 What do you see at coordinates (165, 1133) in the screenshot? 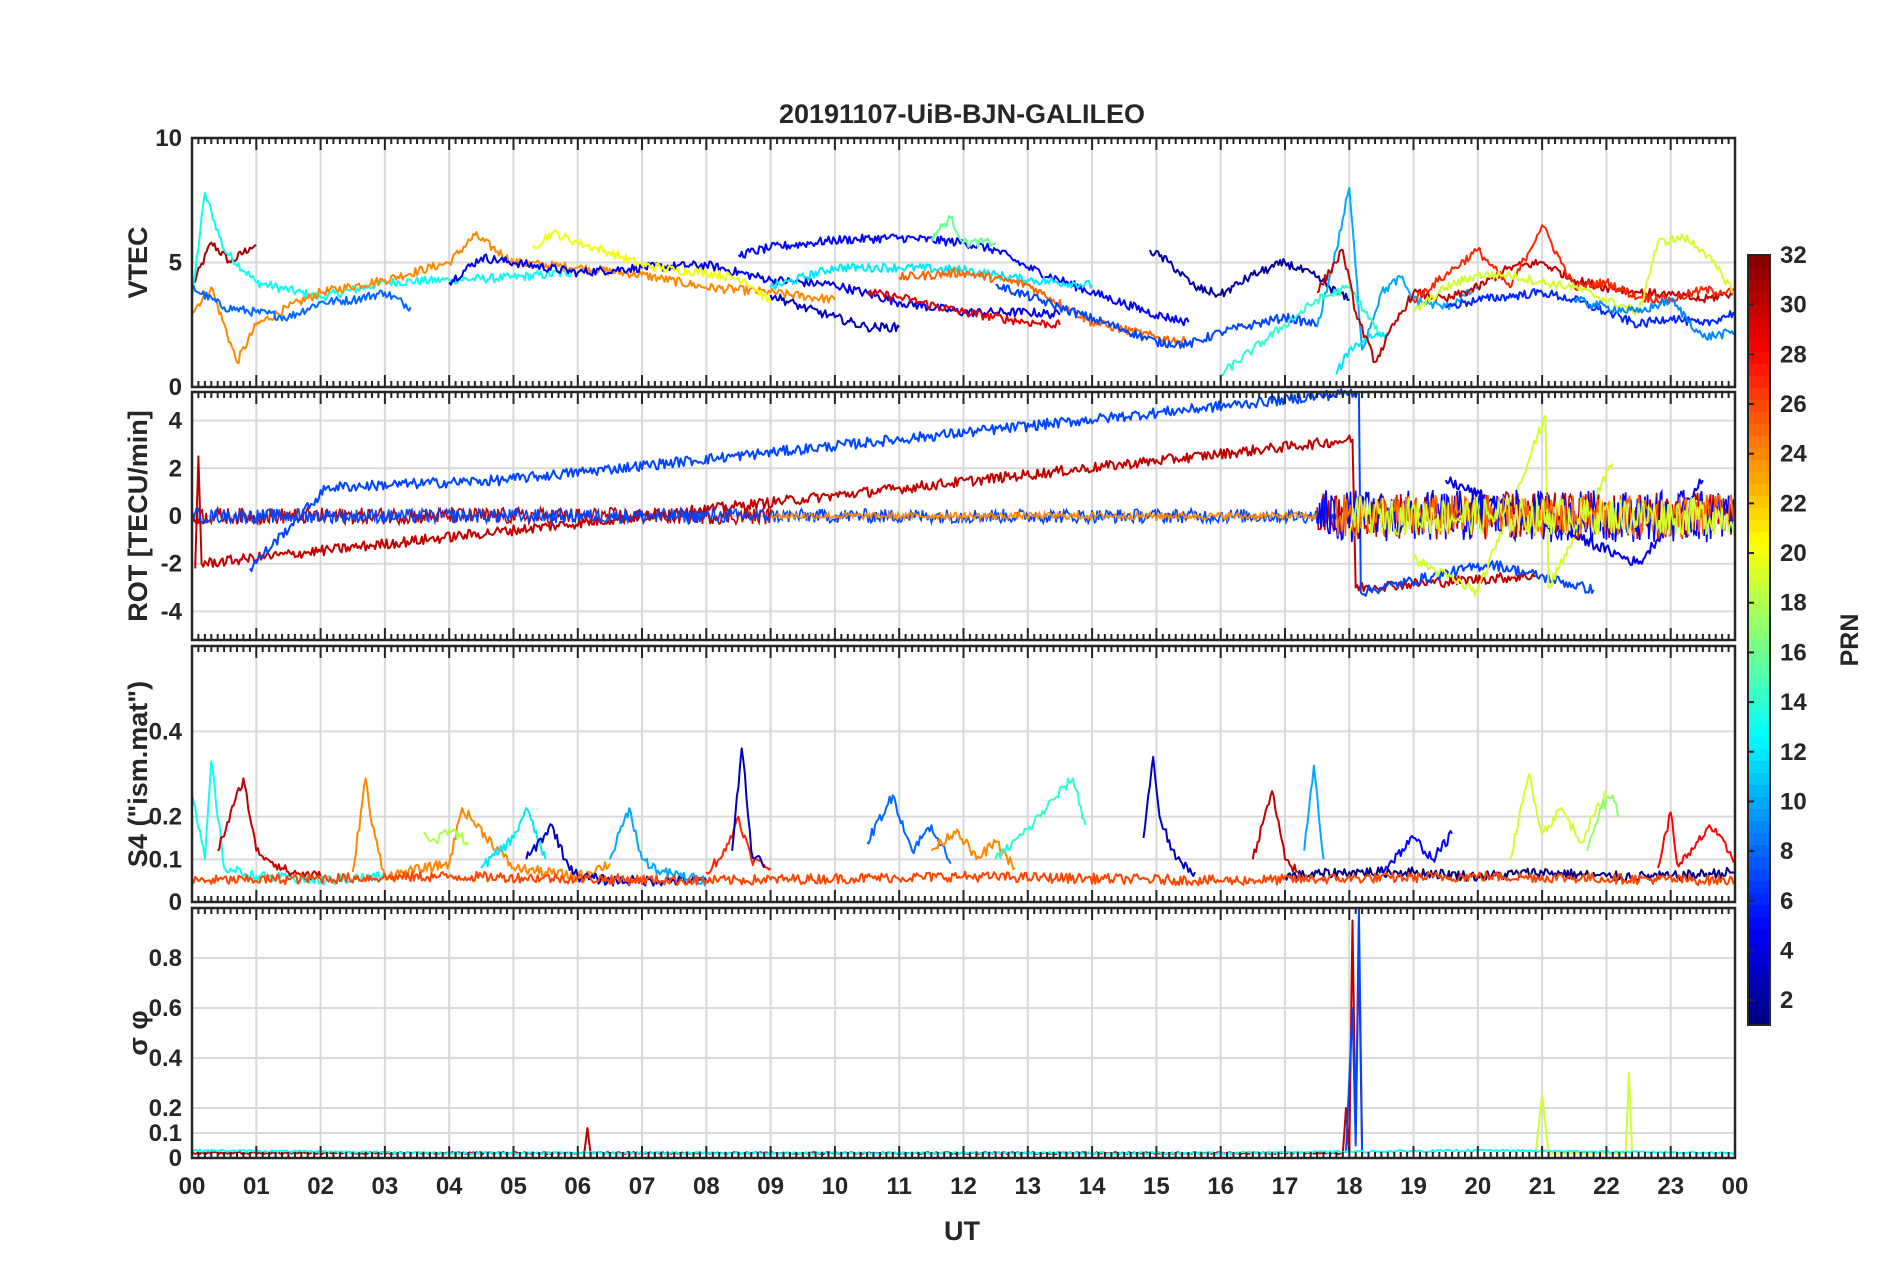
I see `y-tick-label: 0.1` at bounding box center [165, 1133].